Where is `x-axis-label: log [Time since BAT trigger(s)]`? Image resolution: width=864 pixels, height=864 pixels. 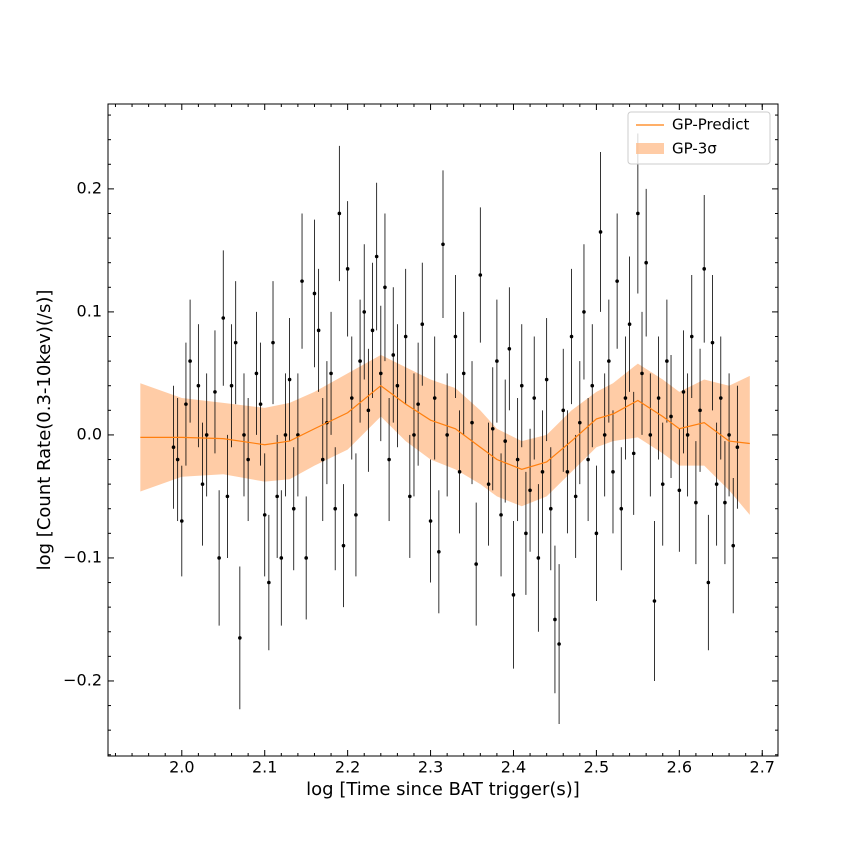 x-axis-label: log [Time since BAT trigger(s)] is located at coordinates (443, 789).